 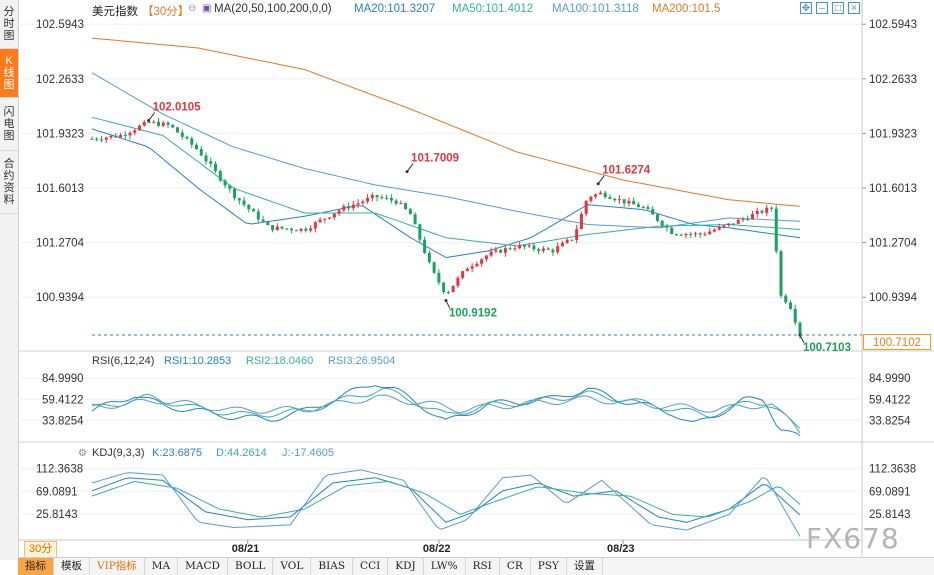 What do you see at coordinates (292, 566) in the screenshot?
I see `toolbar-button-6: VOL` at bounding box center [292, 566].